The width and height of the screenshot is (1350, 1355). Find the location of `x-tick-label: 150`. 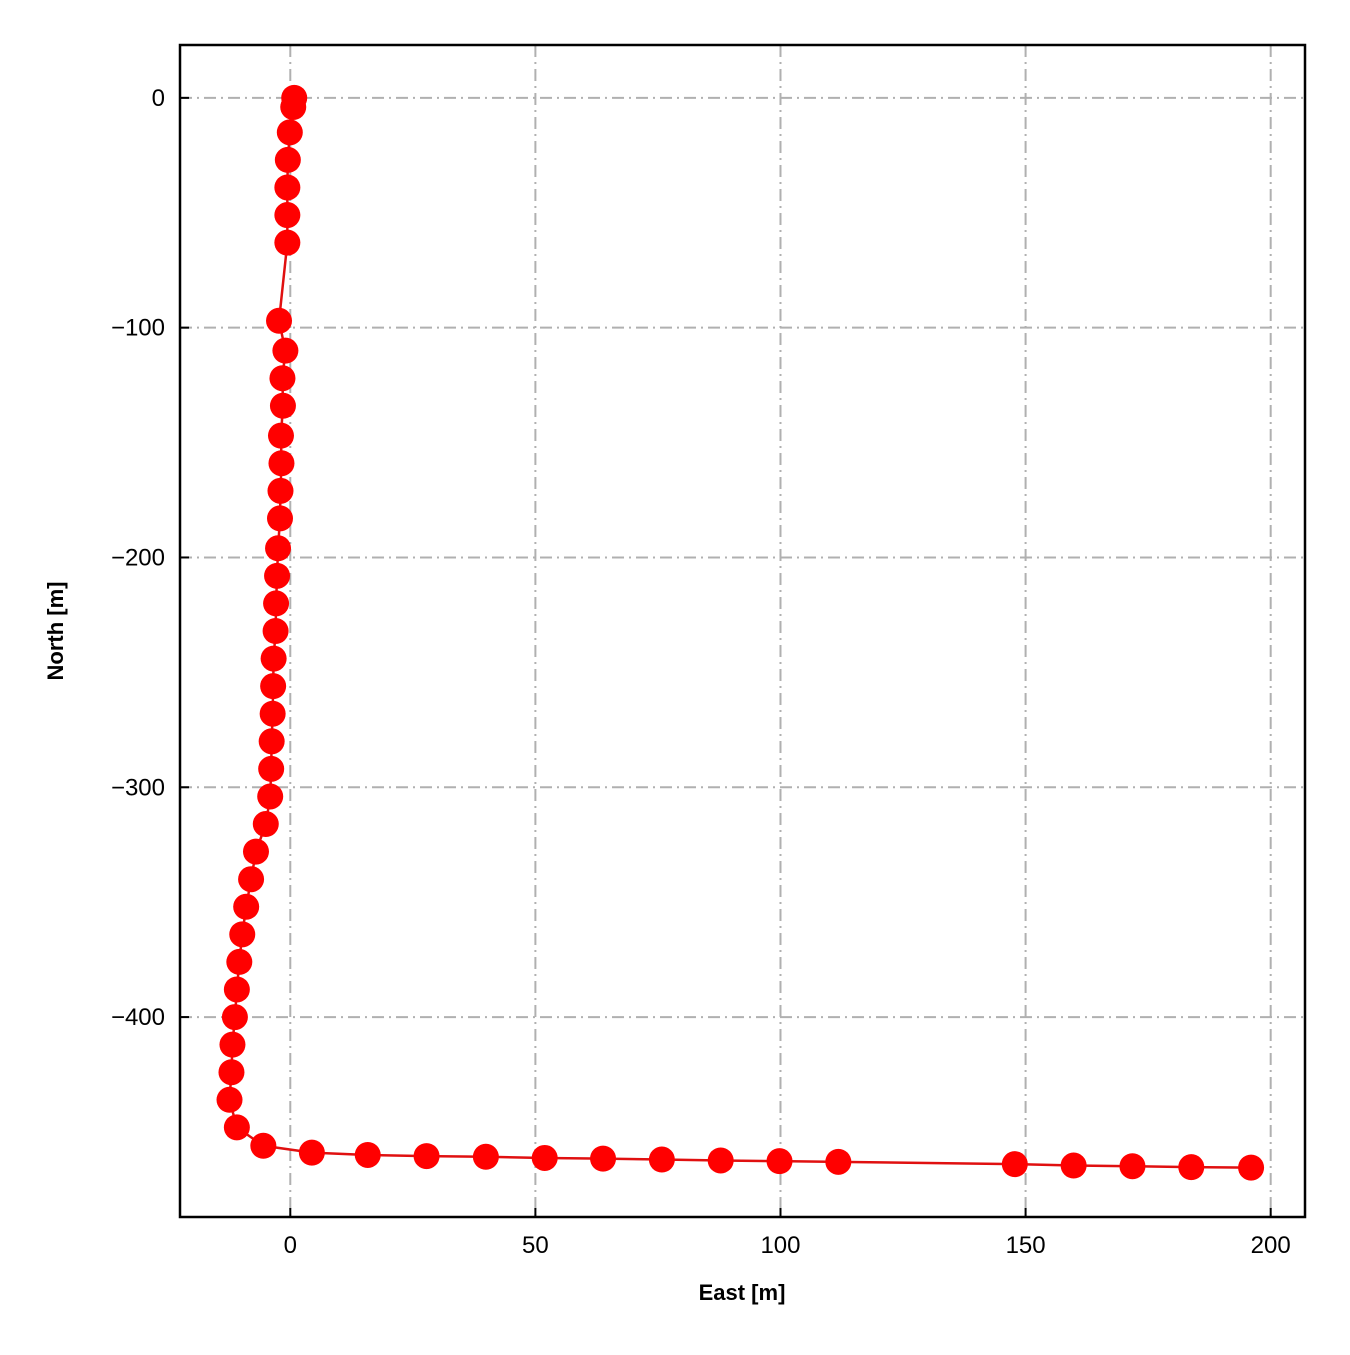

x-tick-label: 150 is located at coordinates (1026, 1245).